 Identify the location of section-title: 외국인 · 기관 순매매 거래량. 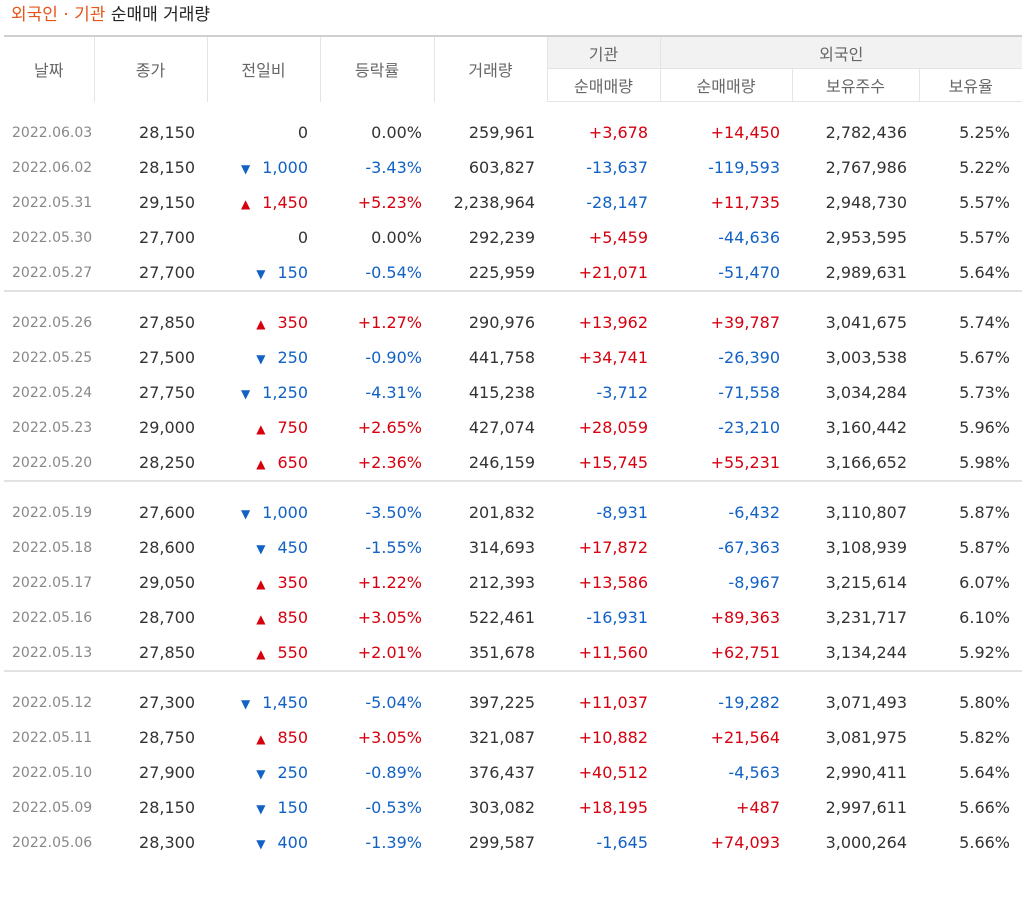
(110, 16).